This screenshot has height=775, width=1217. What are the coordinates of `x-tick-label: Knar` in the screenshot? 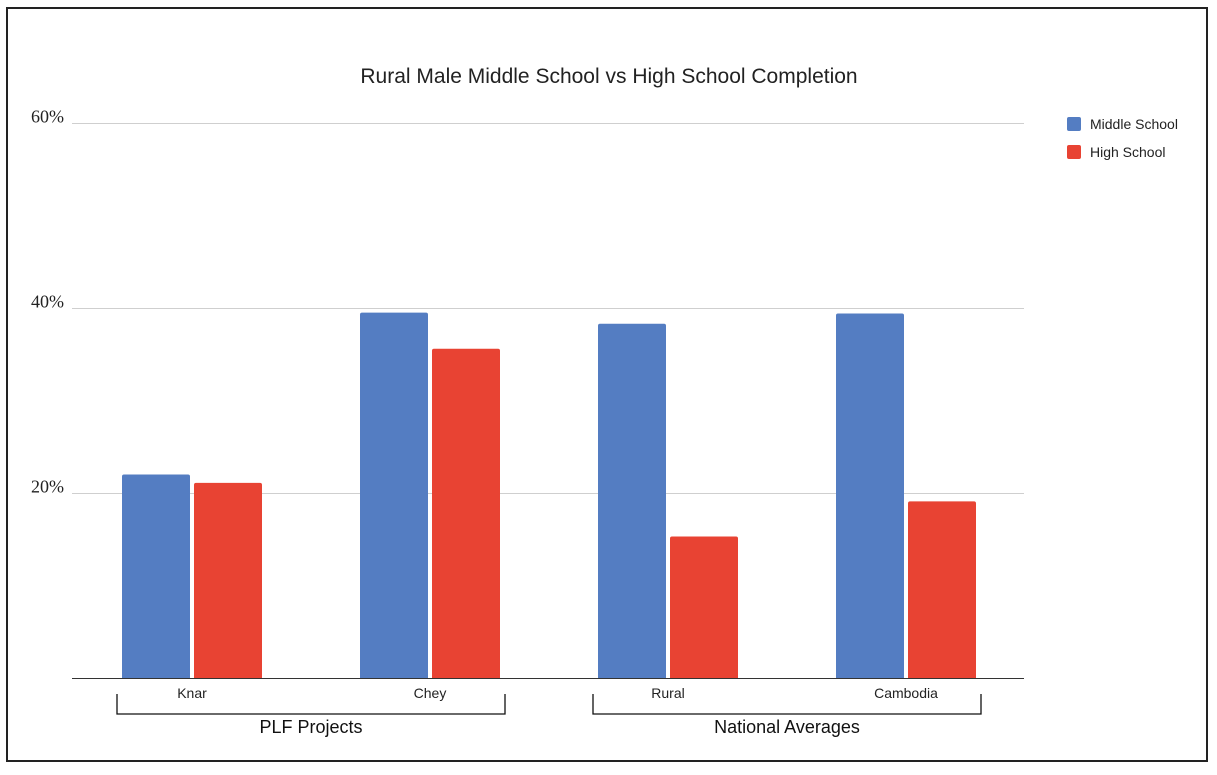 It's located at (192, 693).